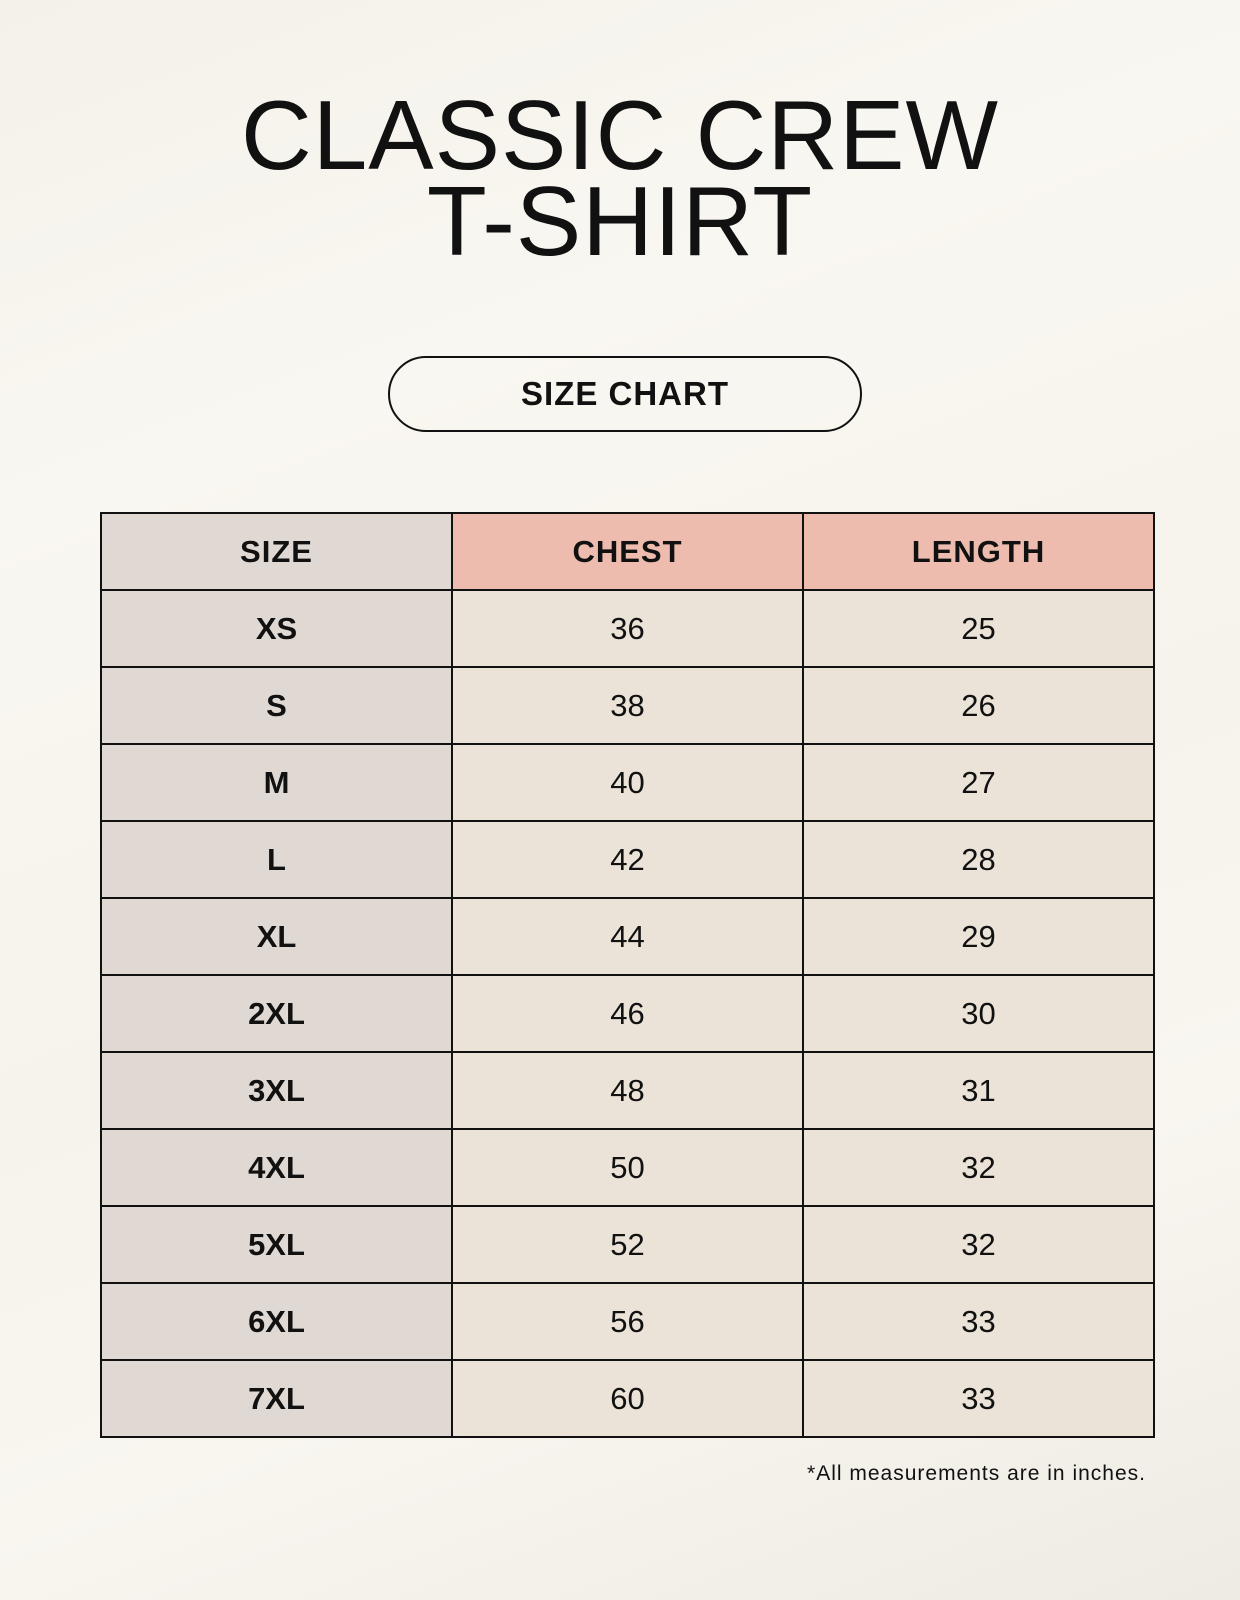 The height and width of the screenshot is (1600, 1240). Describe the element at coordinates (976, 1473) in the screenshot. I see `footnote: *All measurements are in inches.` at that location.